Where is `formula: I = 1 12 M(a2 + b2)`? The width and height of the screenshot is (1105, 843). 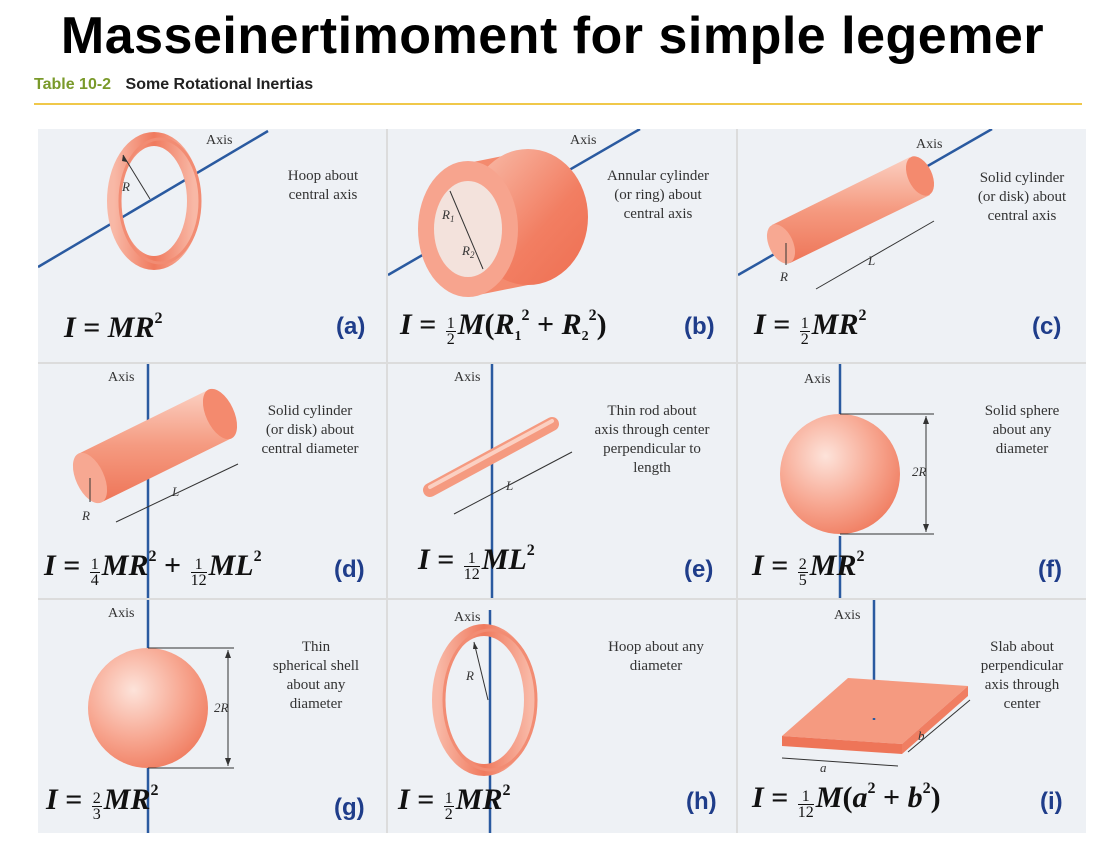 formula: I = 1 12 M(a2 + b2) is located at coordinates (846, 800).